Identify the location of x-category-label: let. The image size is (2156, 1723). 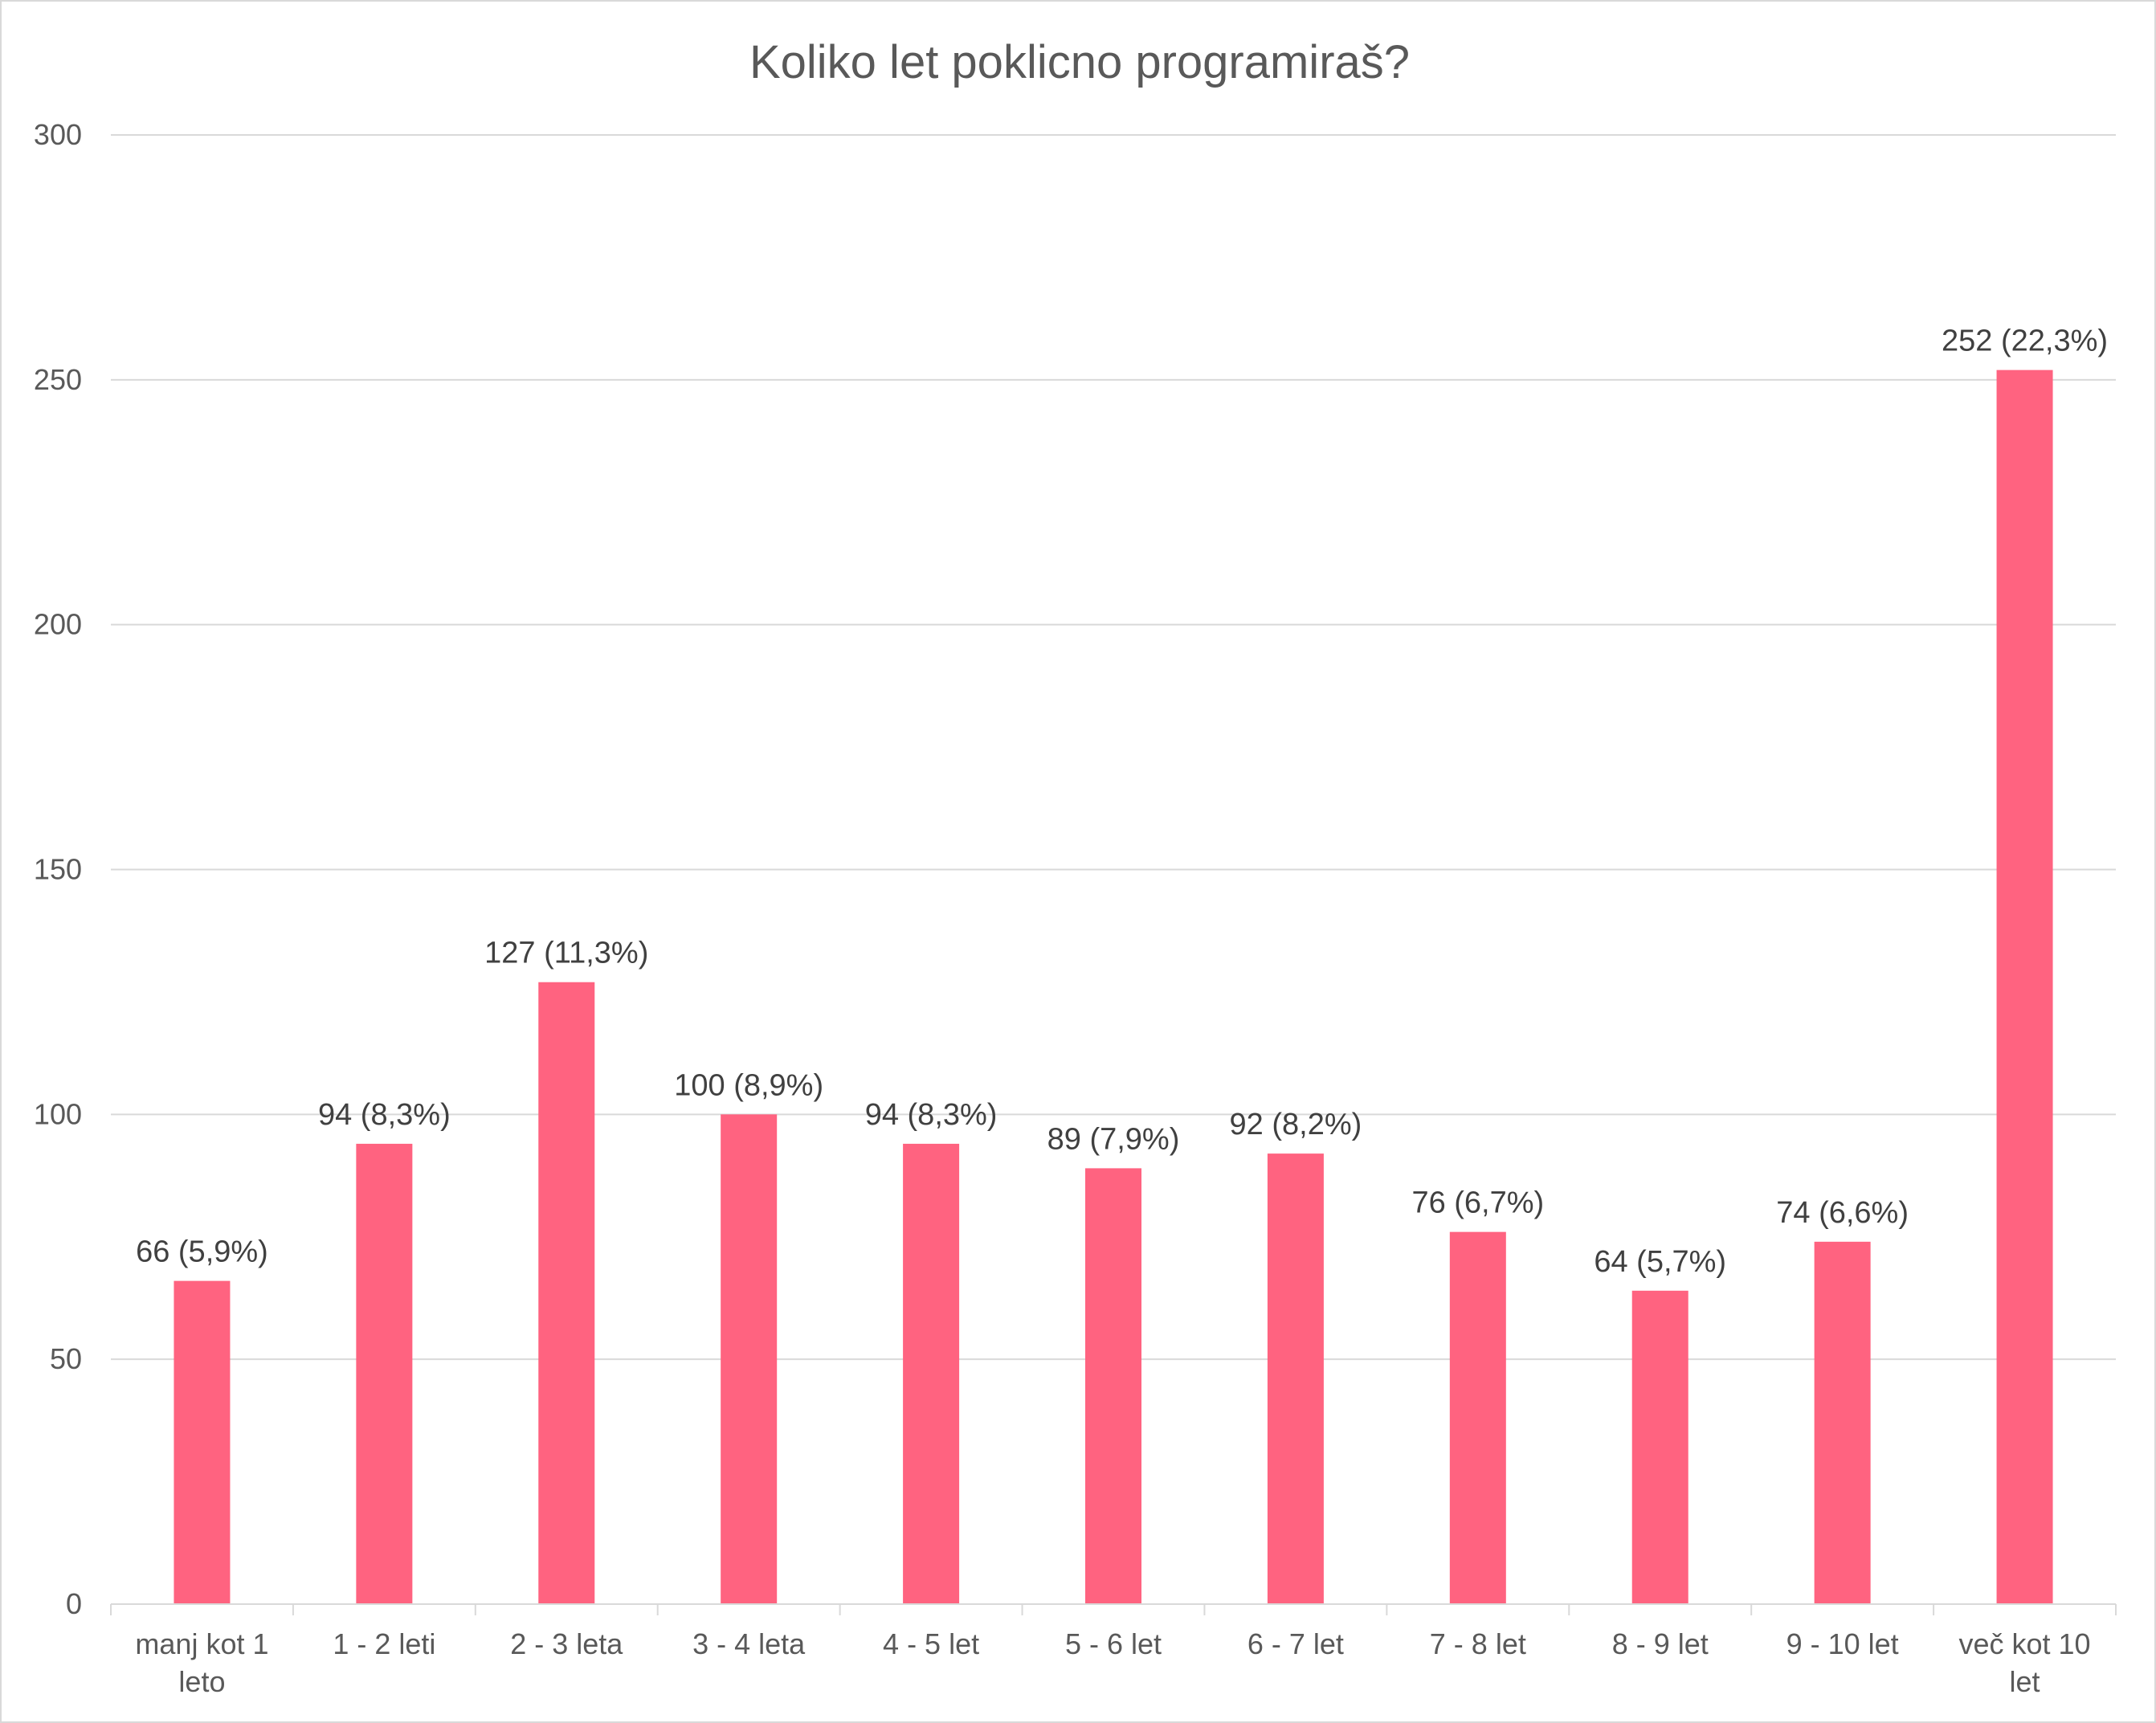
(2025, 1681).